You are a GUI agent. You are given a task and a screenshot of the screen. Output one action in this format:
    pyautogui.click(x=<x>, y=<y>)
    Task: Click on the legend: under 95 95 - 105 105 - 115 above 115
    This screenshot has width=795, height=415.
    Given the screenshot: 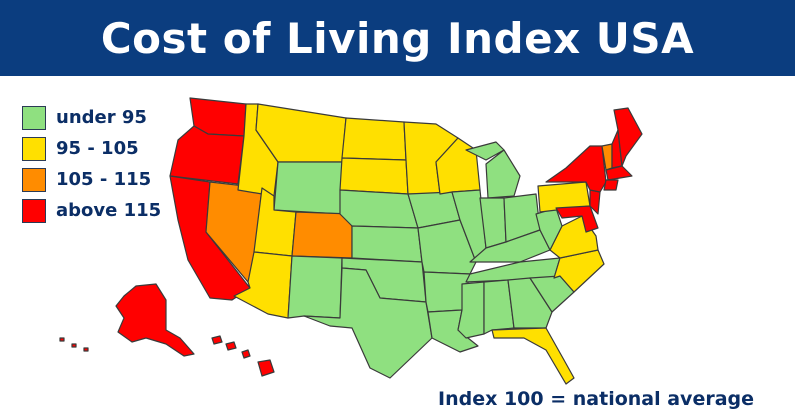 What is the action you would take?
    pyautogui.click(x=91, y=164)
    